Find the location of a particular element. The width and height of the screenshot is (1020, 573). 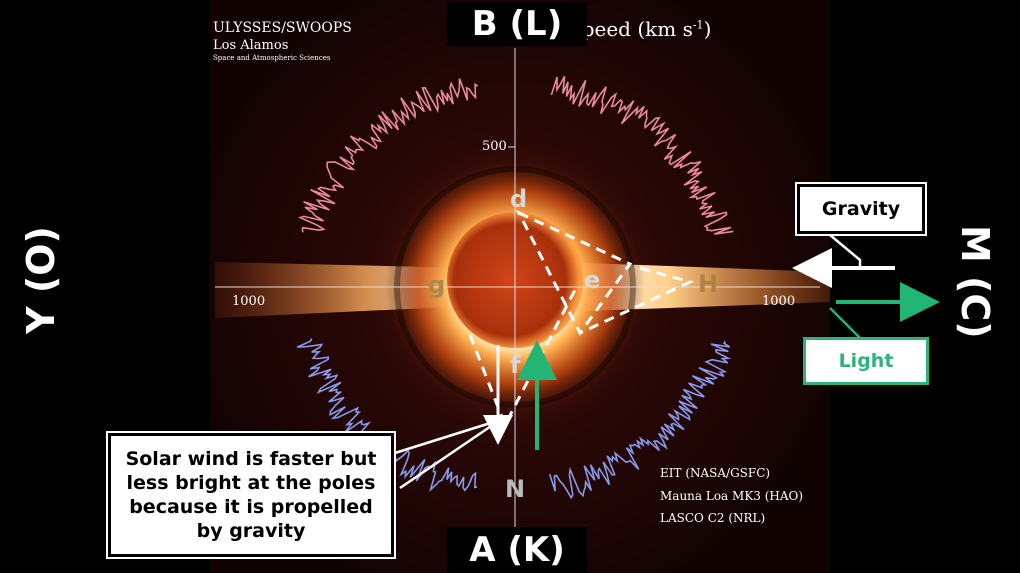

gravity-box: Gravity is located at coordinates (861, 209).